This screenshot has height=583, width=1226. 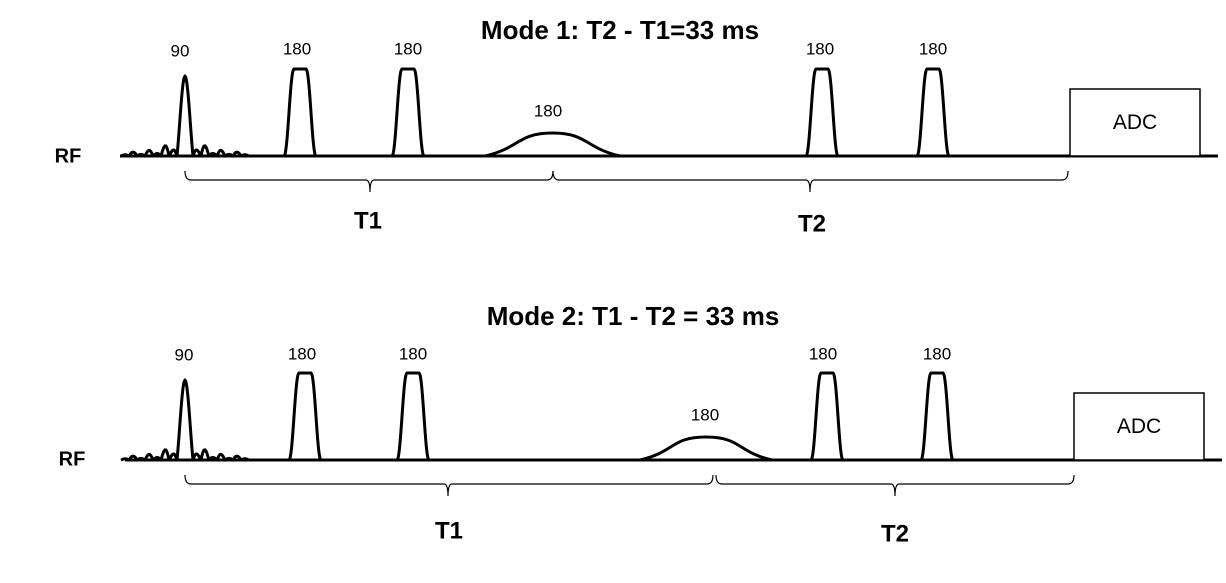 I want to click on panel-title: Mode 1: T2 - T1=33 ms, so click(x=620, y=30).